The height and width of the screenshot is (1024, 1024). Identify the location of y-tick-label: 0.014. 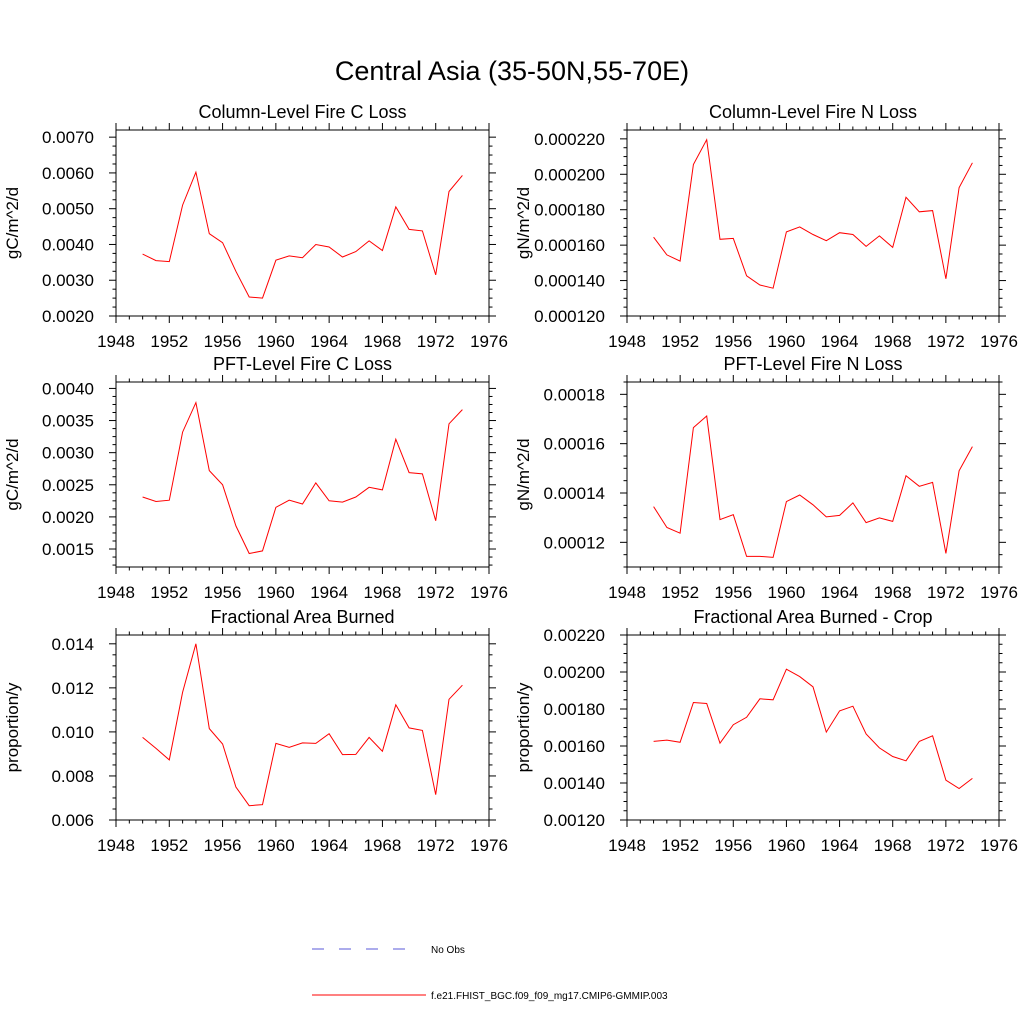
(72, 644).